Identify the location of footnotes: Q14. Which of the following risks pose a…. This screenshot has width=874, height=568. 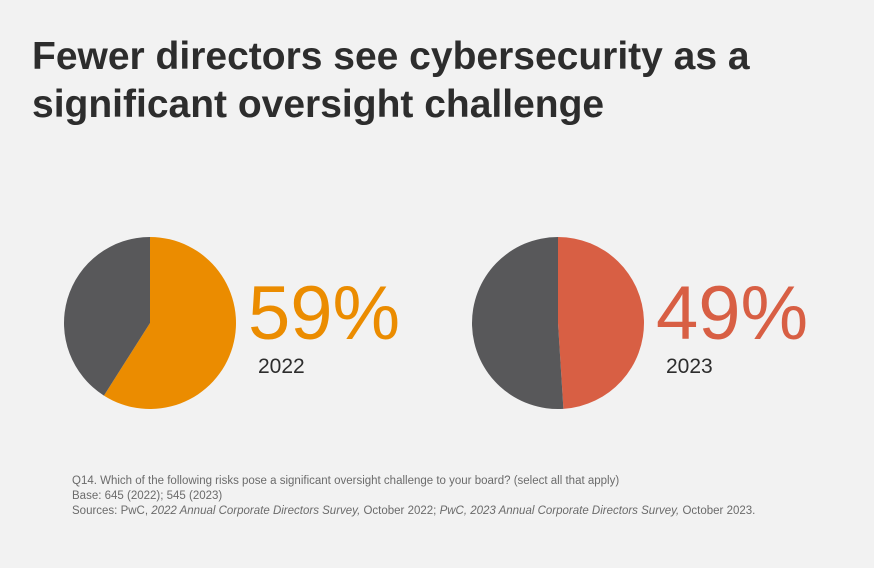
(413, 496).